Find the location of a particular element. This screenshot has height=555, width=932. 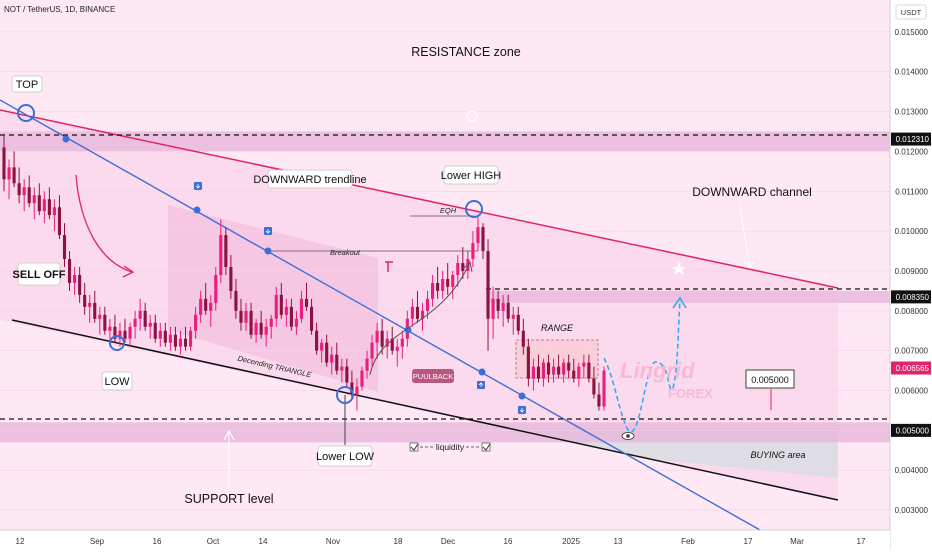

pullback-label: PUULBACK is located at coordinates (433, 376).